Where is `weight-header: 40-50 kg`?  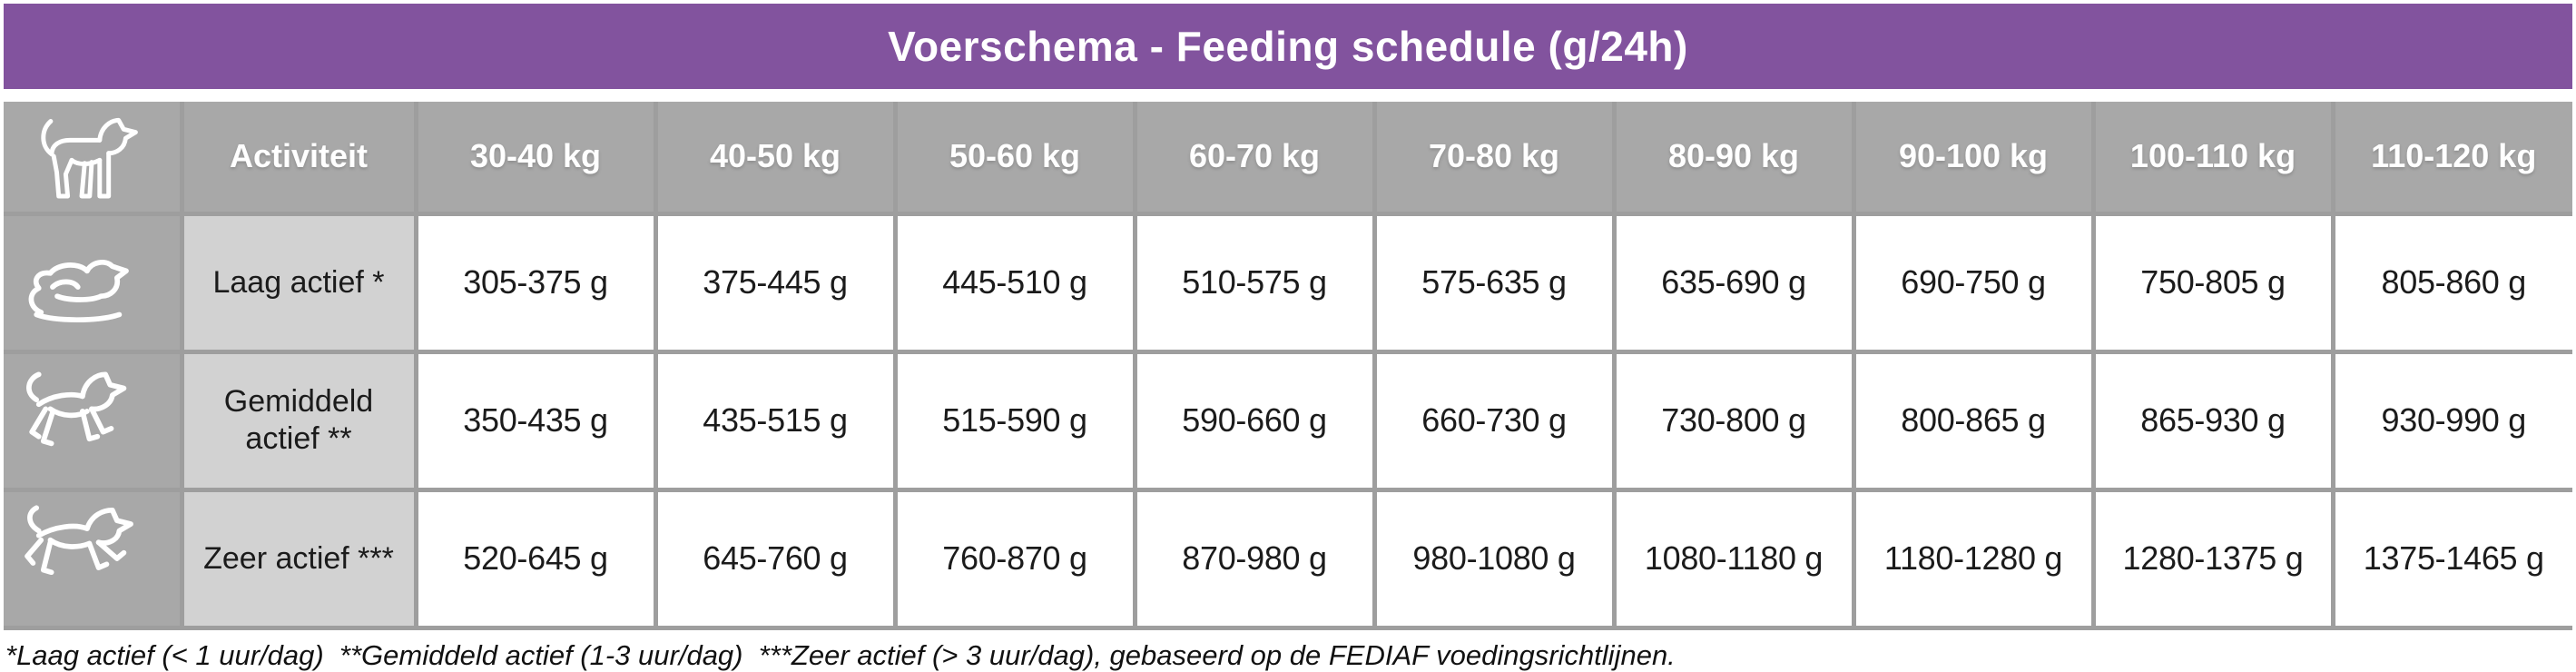
weight-header: 40-50 kg is located at coordinates (775, 159).